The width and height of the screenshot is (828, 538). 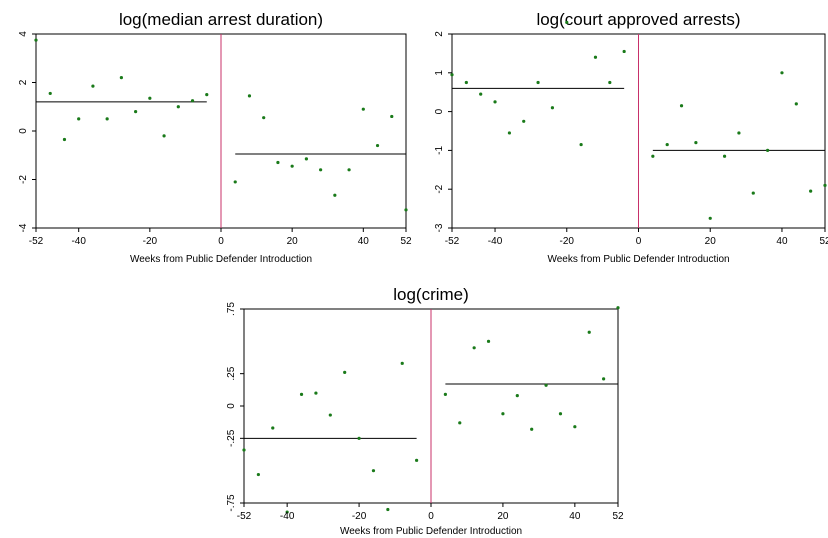 I want to click on y-tick-label: -4, so click(x=23, y=227).